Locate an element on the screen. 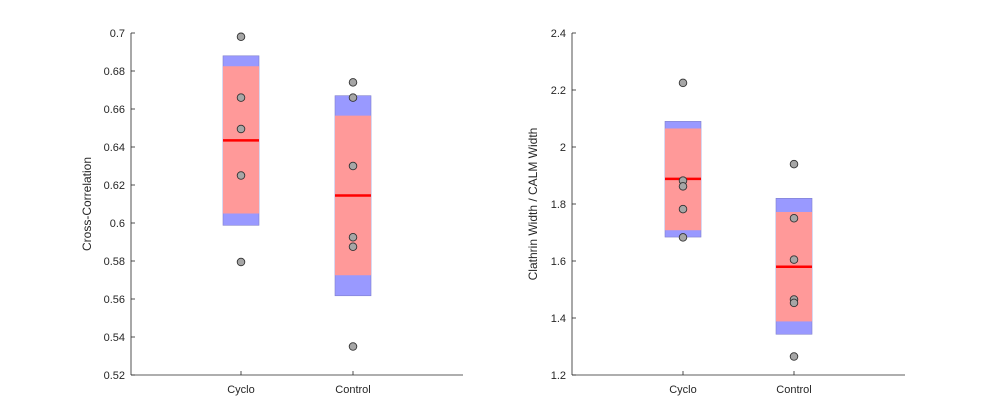 The image size is (1001, 420). y-tick-label: 0.54 is located at coordinates (114, 338).